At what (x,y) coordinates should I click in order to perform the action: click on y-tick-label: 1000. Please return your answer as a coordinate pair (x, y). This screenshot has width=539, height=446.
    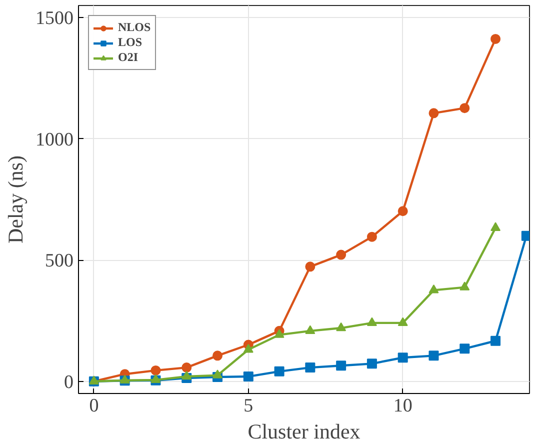
    Looking at the image, I should click on (55, 139).